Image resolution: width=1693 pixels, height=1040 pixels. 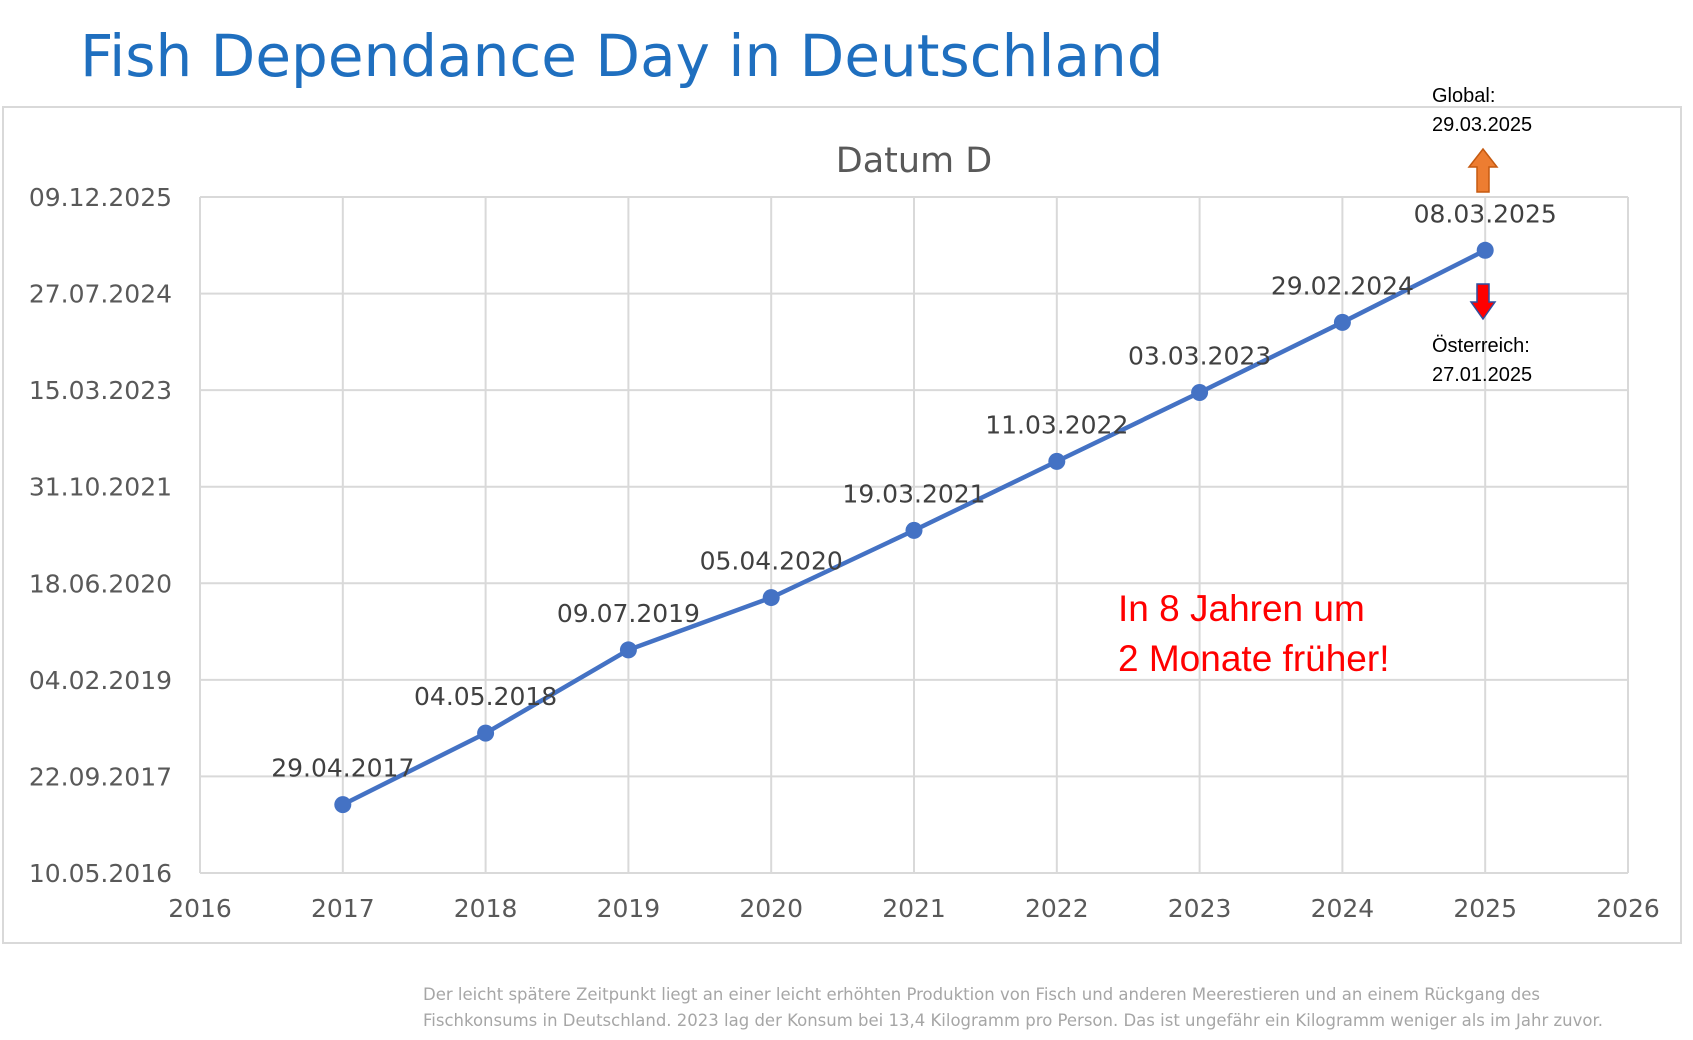 I want to click on data-label: 19.03.2021, so click(x=913, y=493).